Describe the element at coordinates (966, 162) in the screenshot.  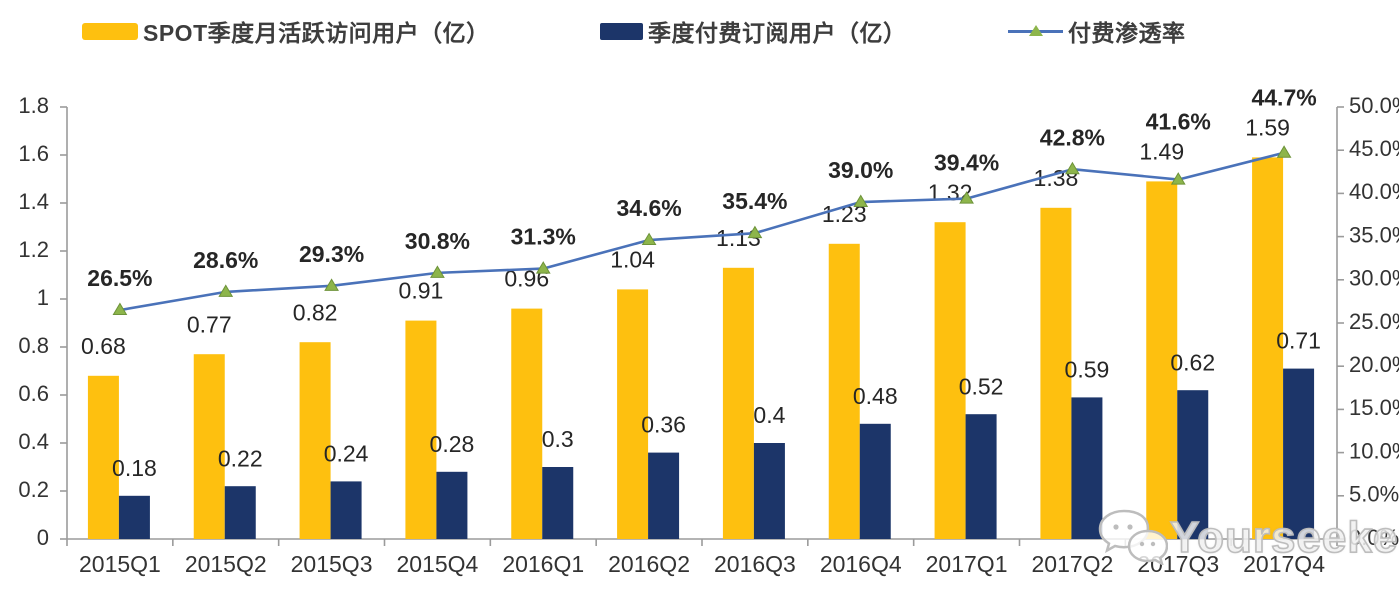
I see `rate-label-2017Q1: 39.4%` at that location.